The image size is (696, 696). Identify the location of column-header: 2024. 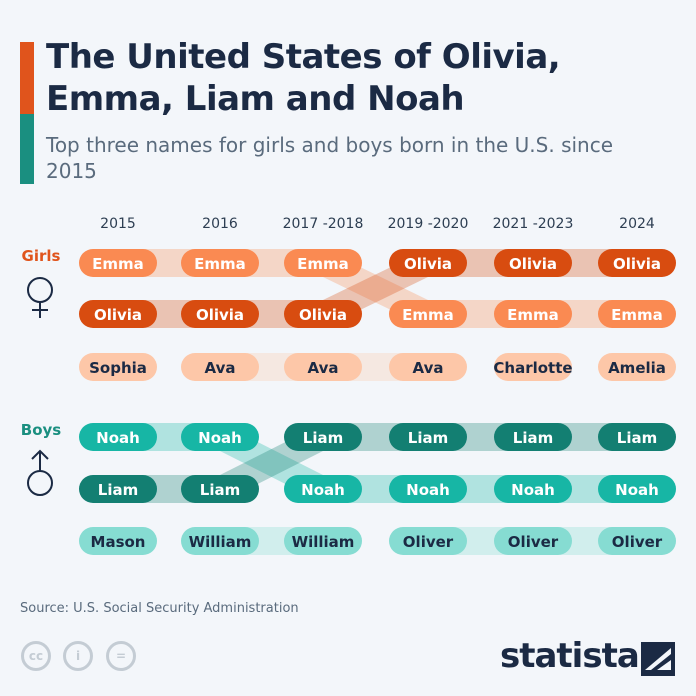
(637, 224).